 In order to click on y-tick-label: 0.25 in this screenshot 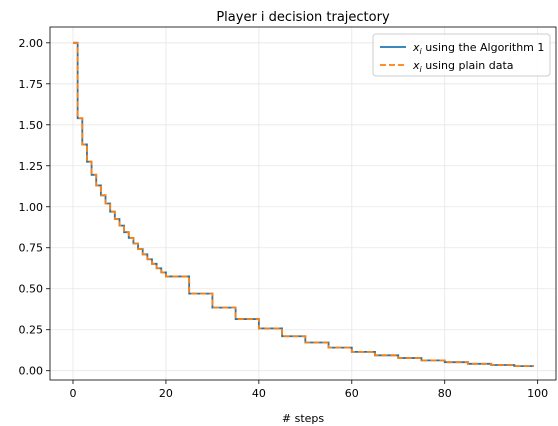, I will do `click(31, 330)`.